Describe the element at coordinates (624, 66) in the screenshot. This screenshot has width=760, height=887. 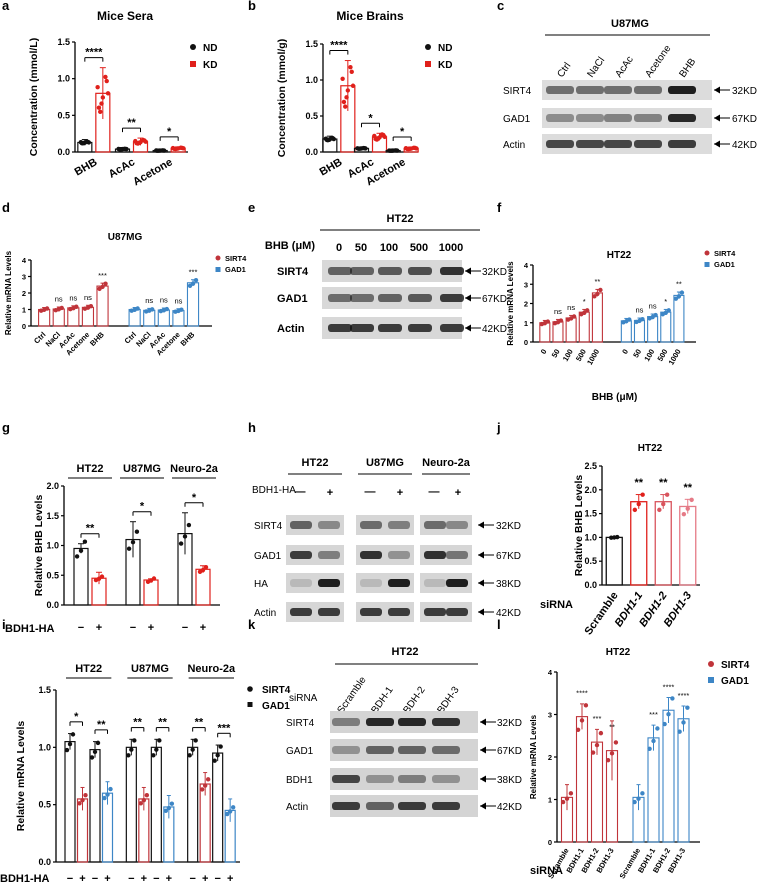
I see `blot-c-lane-label: AcAc` at that location.